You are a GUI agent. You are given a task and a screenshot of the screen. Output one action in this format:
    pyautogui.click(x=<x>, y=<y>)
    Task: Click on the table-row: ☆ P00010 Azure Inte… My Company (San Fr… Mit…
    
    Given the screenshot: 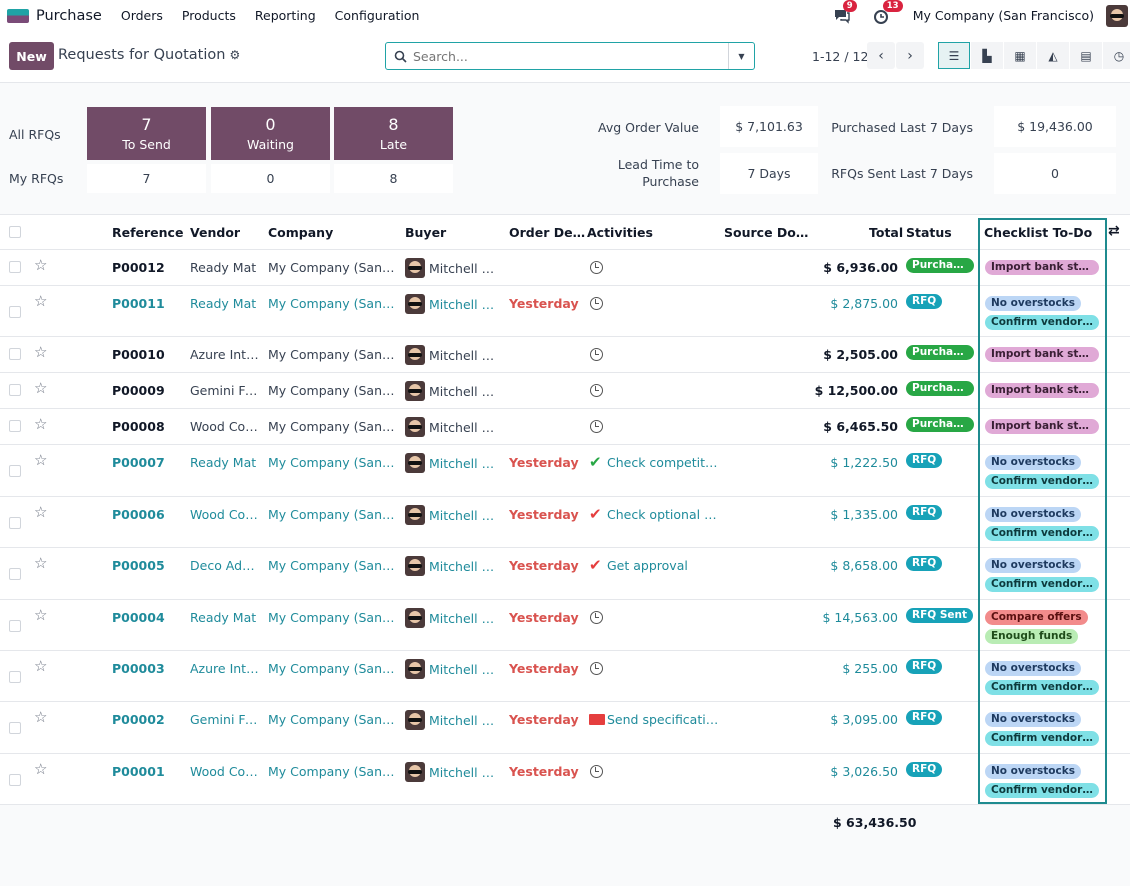 What is the action you would take?
    pyautogui.click(x=565, y=355)
    